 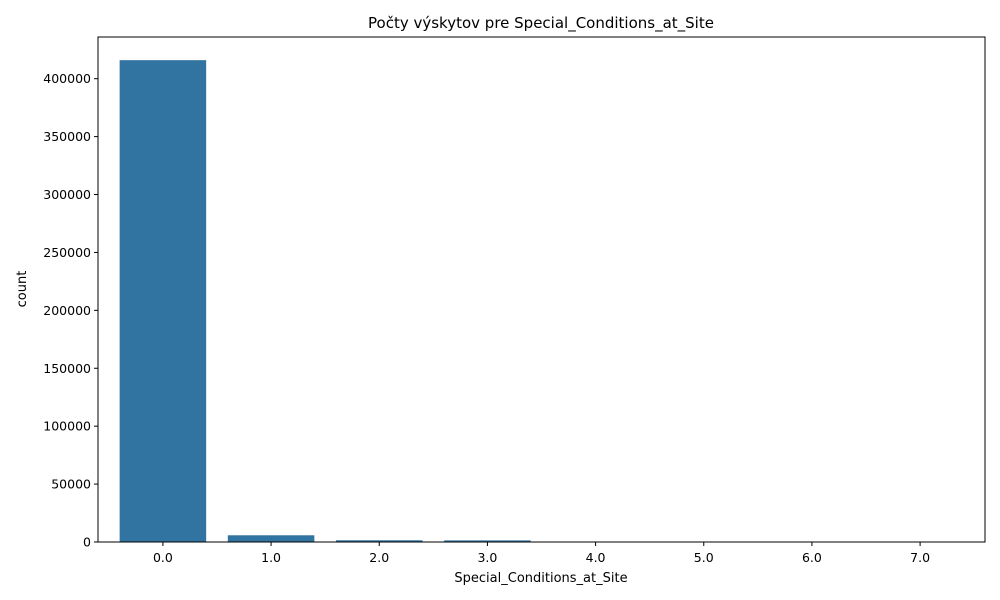 I want to click on x-tick-label: 6.0, so click(x=812, y=557).